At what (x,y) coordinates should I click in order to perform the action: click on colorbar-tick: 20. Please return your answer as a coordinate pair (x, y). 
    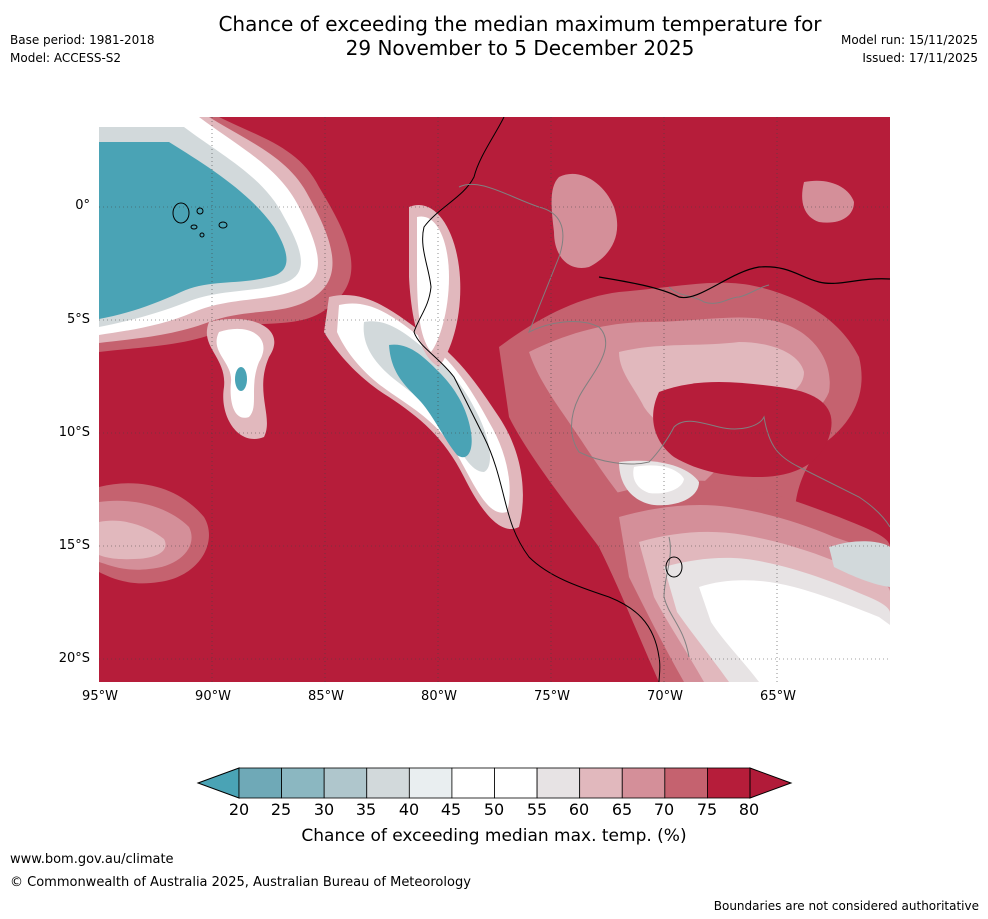
    Looking at the image, I should click on (239, 809).